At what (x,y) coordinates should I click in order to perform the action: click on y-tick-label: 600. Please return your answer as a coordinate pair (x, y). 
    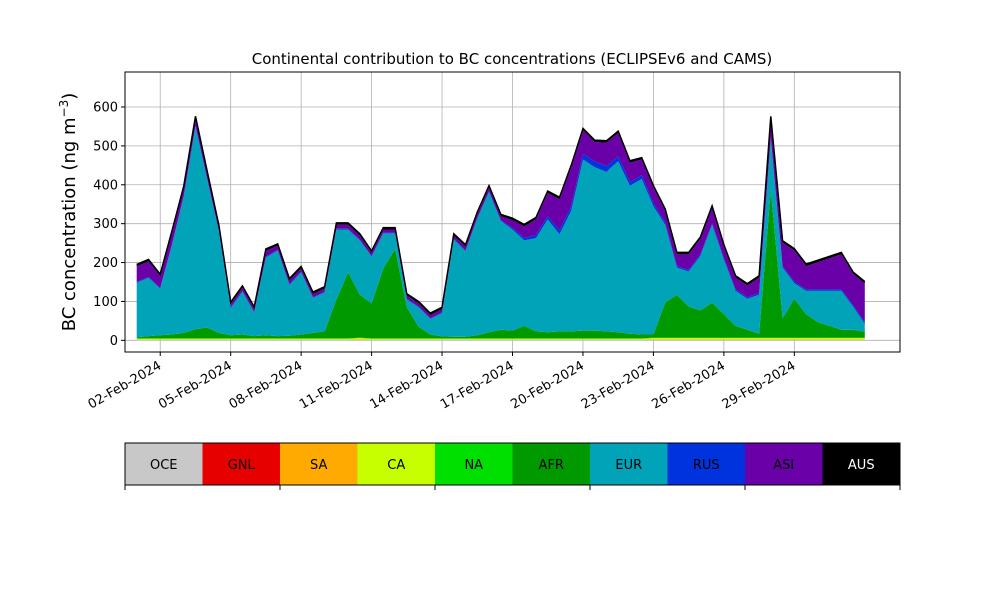
    Looking at the image, I should click on (105, 108).